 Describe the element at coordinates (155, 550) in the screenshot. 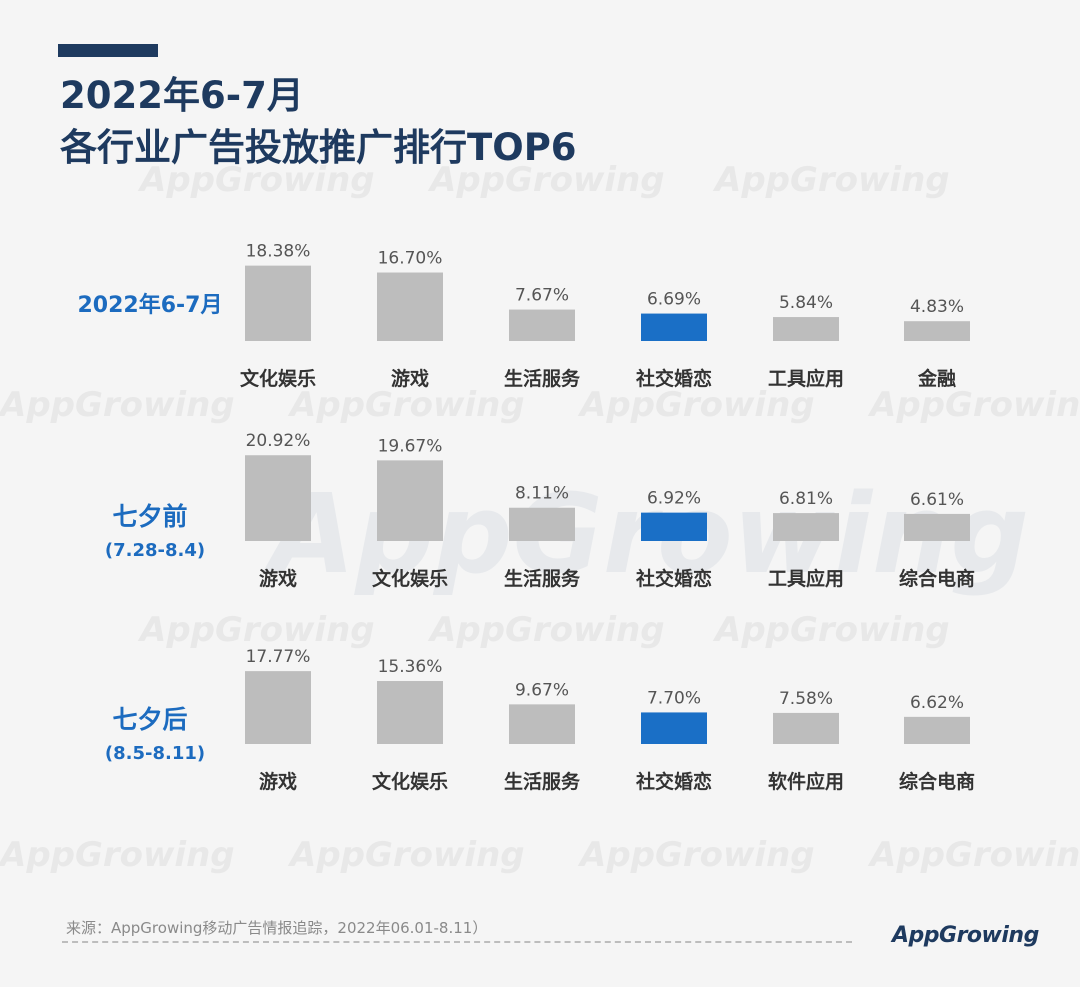

I see `row-sublabel: (7.28-8.4)` at that location.